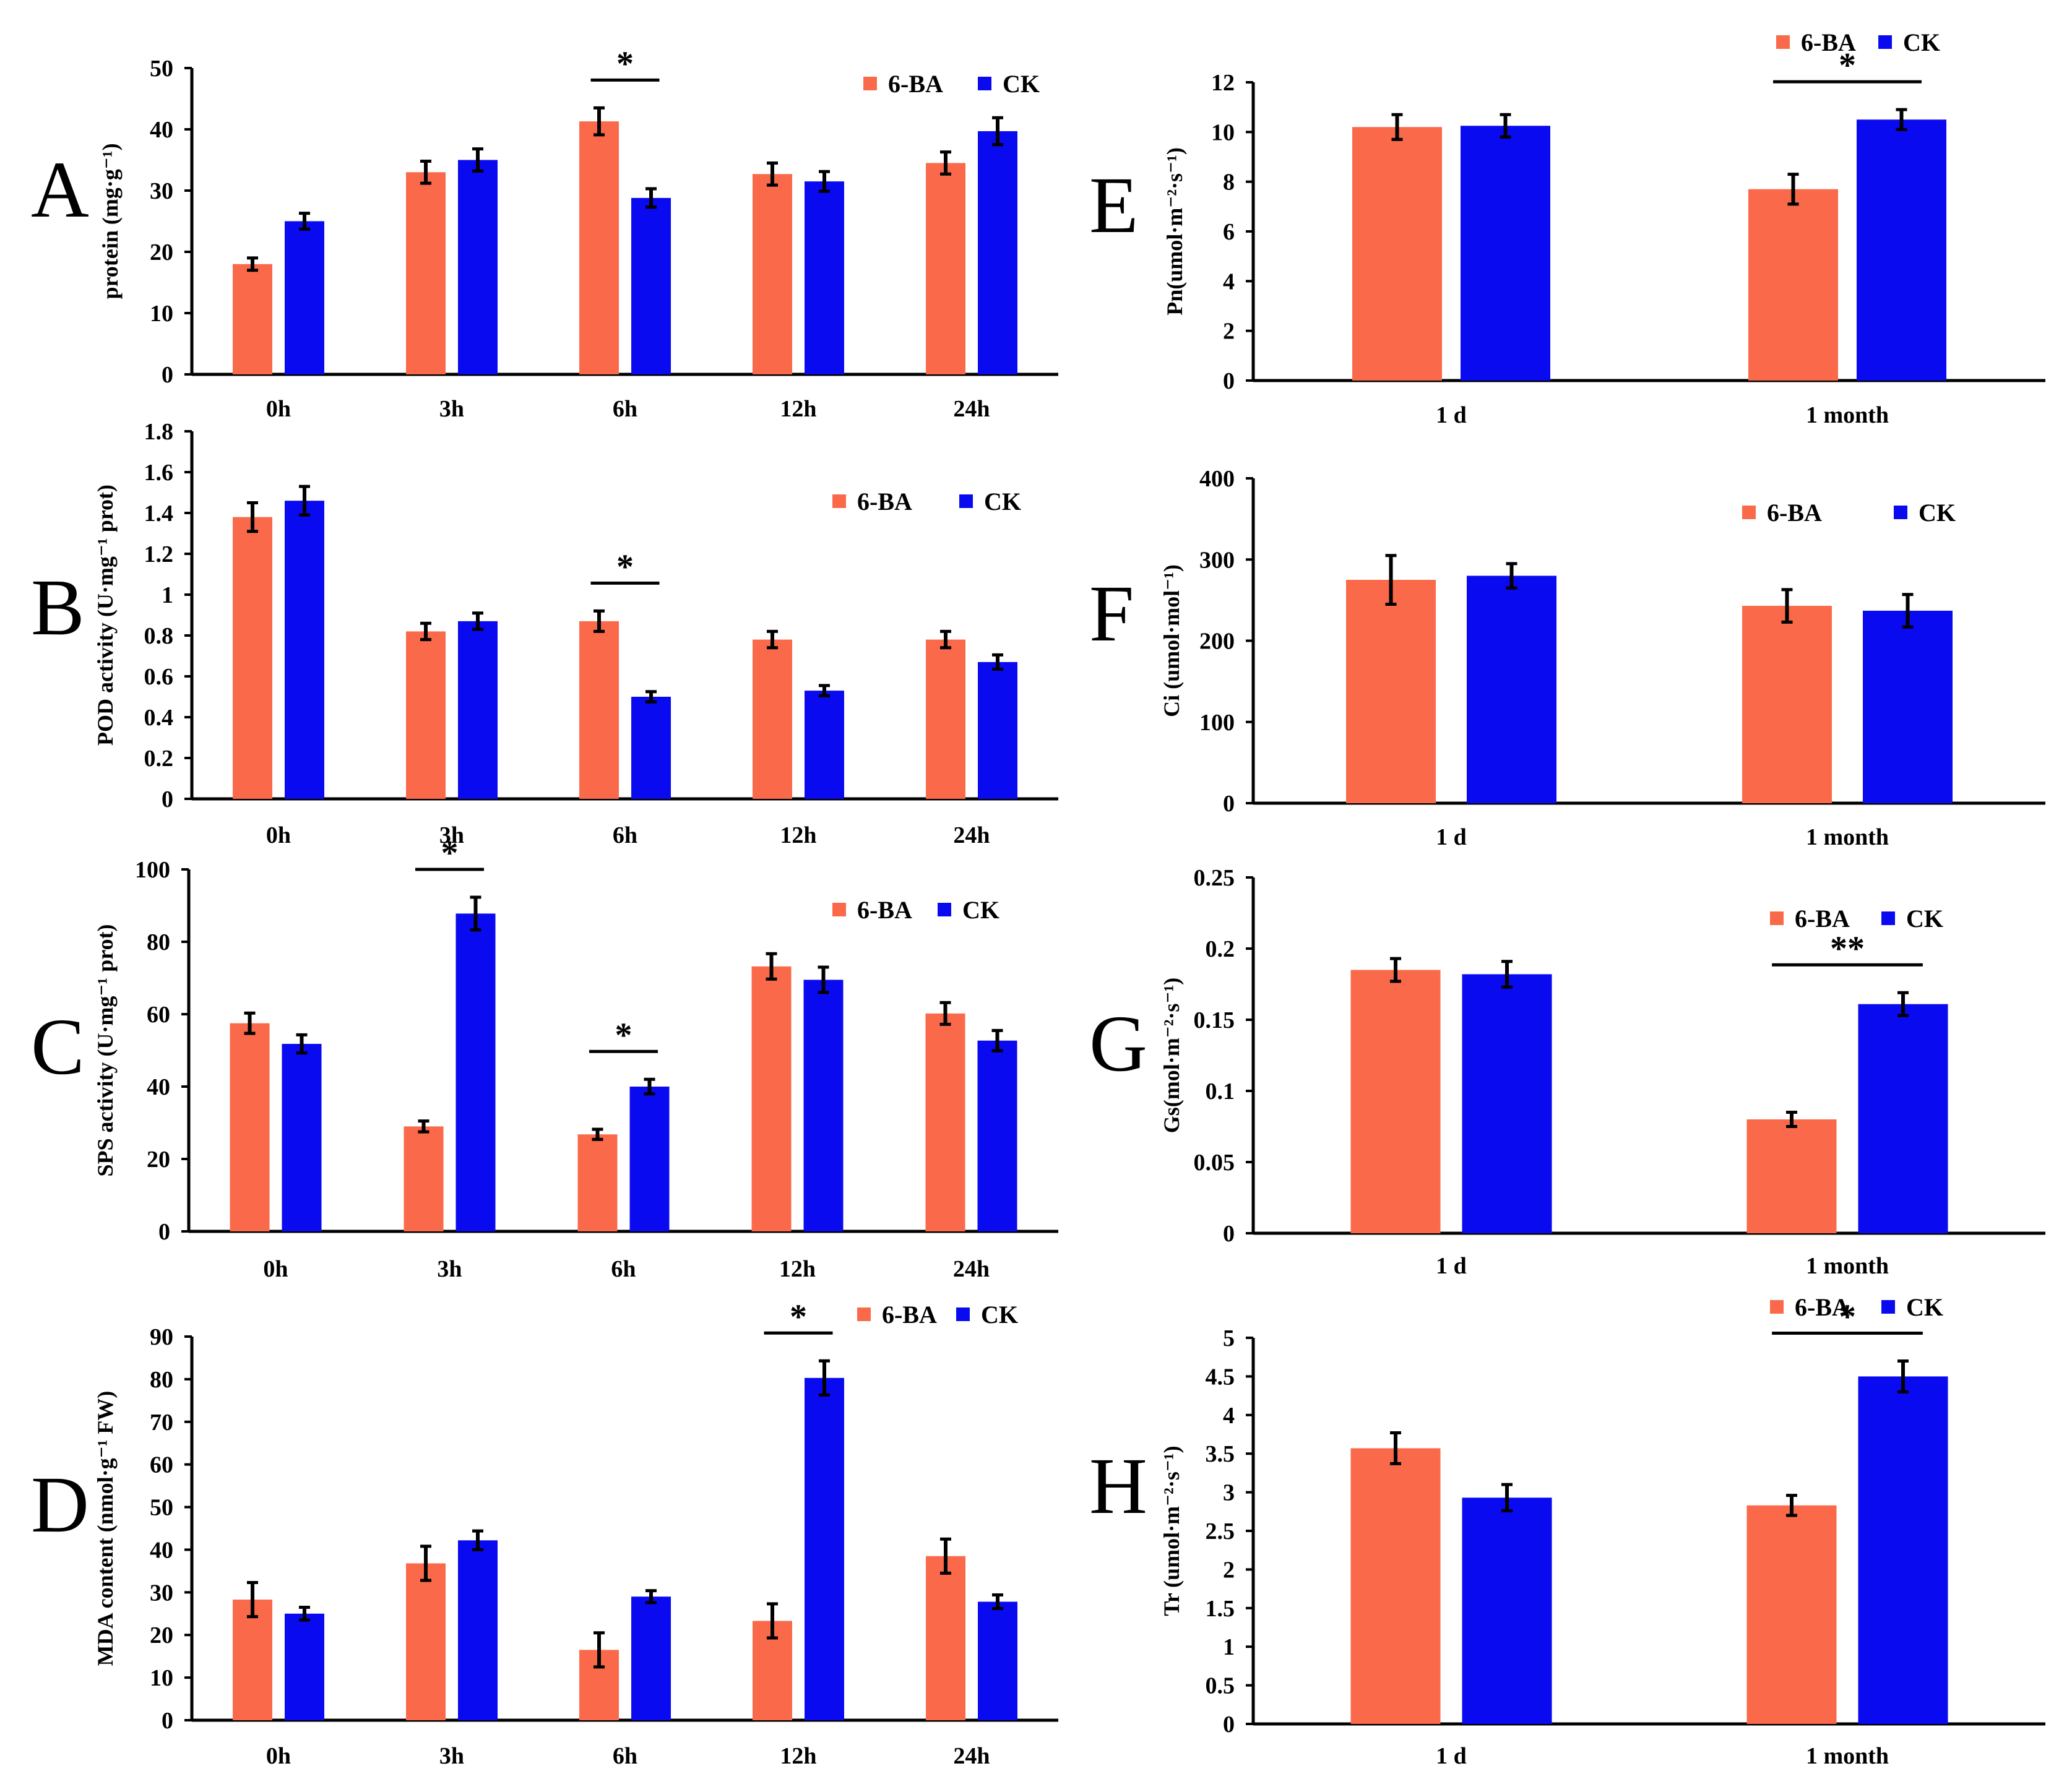 This screenshot has height=1792, width=2072. What do you see at coordinates (1220, 1092) in the screenshot?
I see `y-tick-label: 0.1` at bounding box center [1220, 1092].